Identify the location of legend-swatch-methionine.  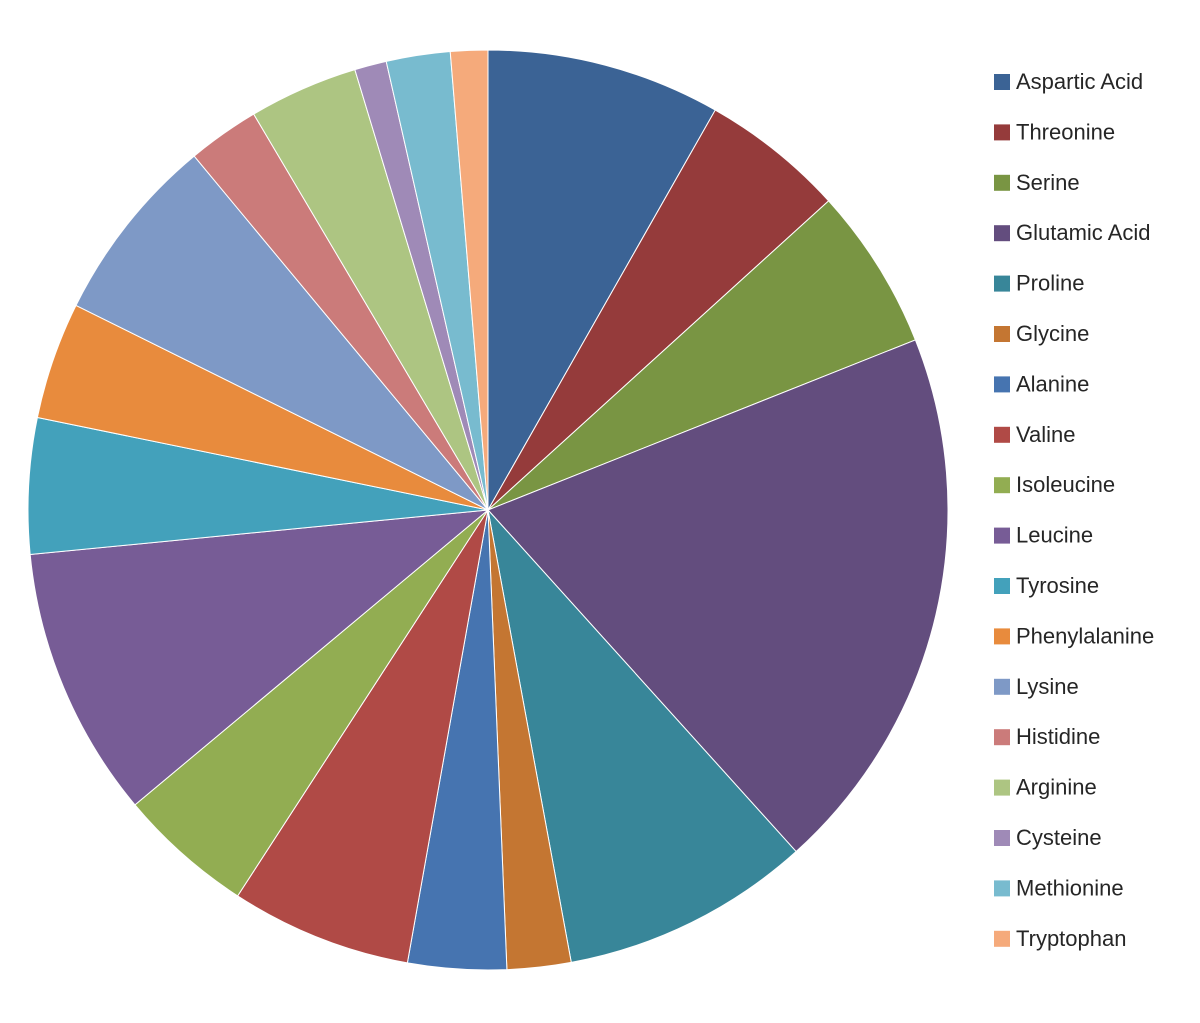
(1002, 888).